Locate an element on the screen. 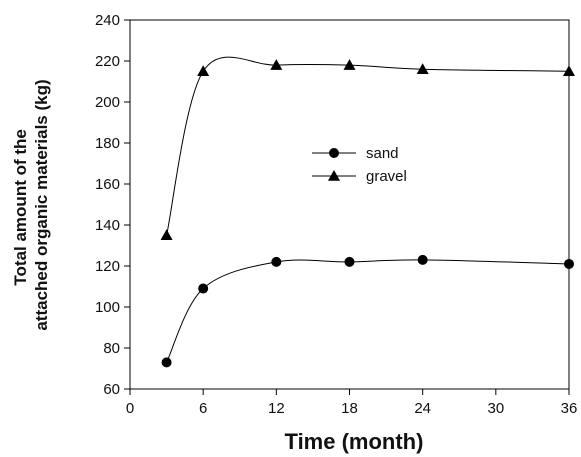 This screenshot has width=581, height=457. x-tick-label: 6 is located at coordinates (203, 408).